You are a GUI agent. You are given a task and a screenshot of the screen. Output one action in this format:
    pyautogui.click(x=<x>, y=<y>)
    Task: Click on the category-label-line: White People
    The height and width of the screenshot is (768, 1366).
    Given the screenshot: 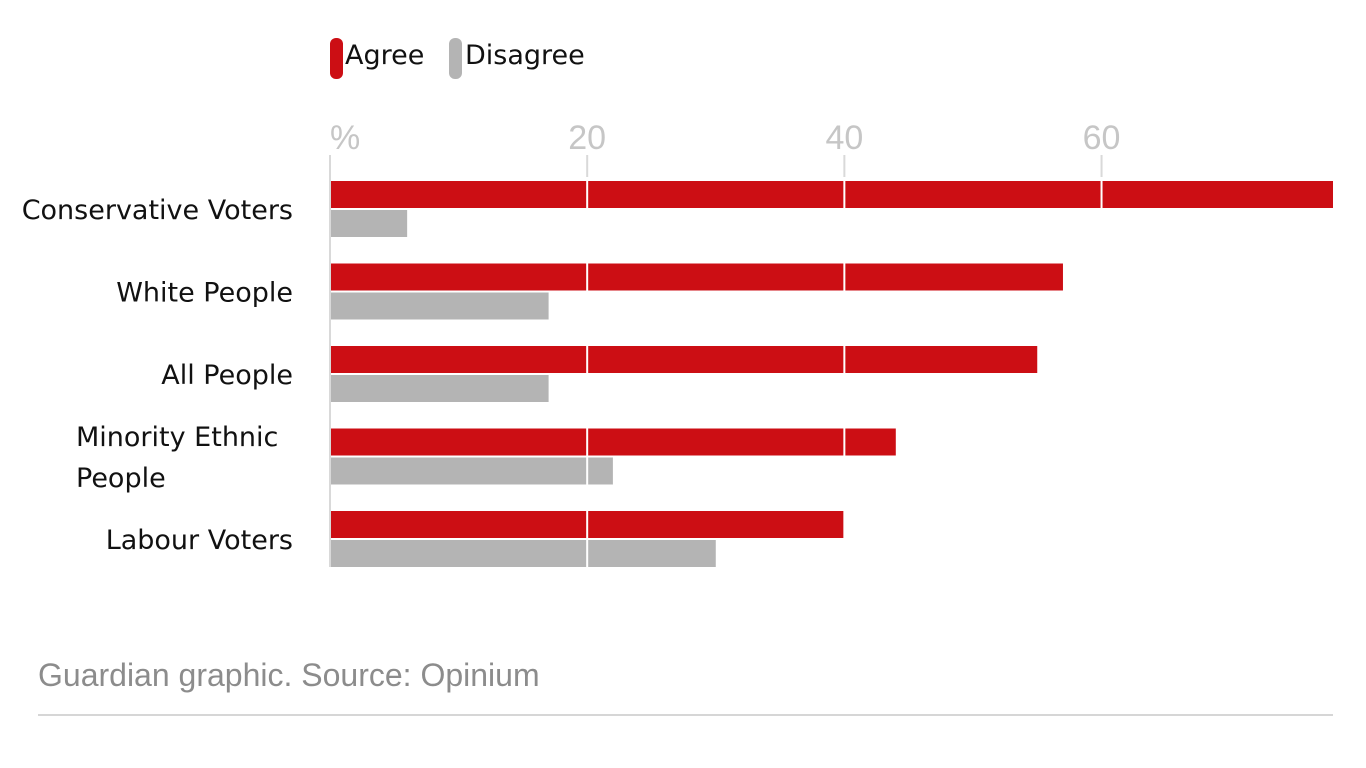 What is the action you would take?
    pyautogui.click(x=204, y=293)
    